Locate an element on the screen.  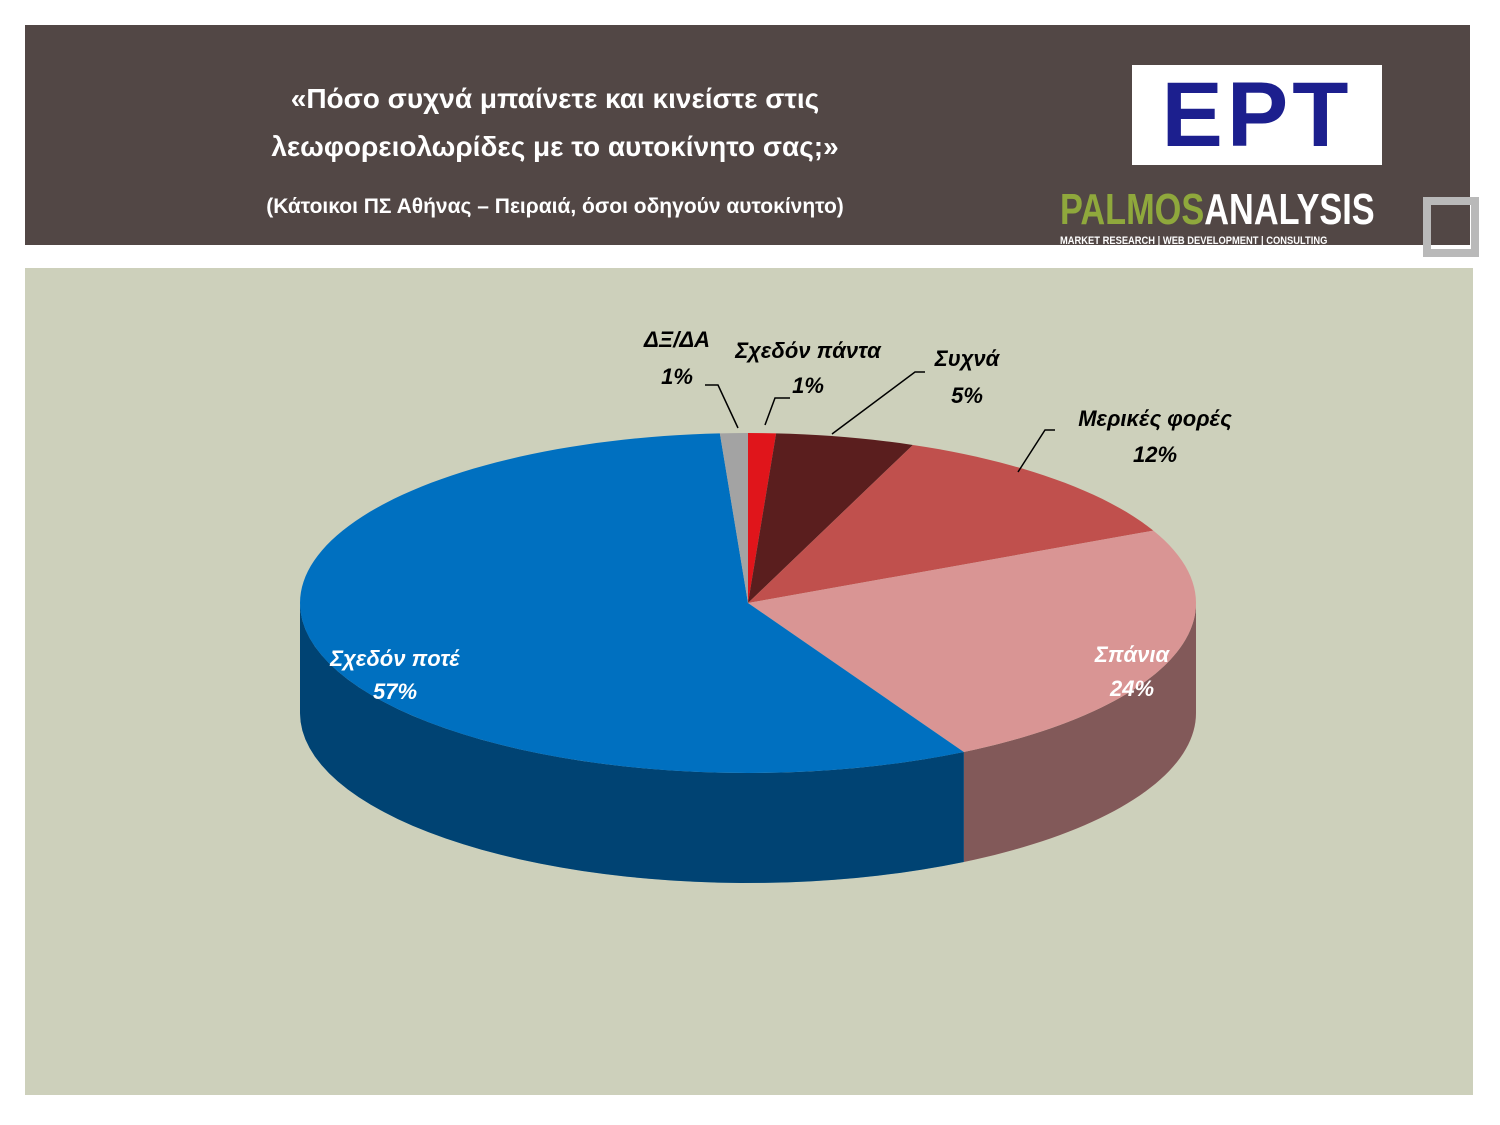
data-label-name: Συχνά is located at coordinates (967, 358).